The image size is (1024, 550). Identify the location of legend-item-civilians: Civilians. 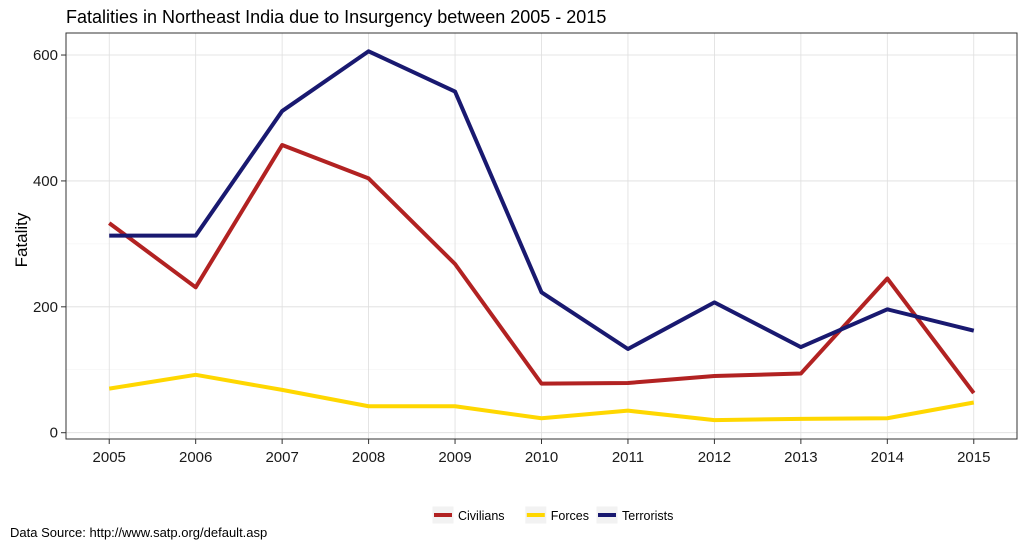
(468, 515).